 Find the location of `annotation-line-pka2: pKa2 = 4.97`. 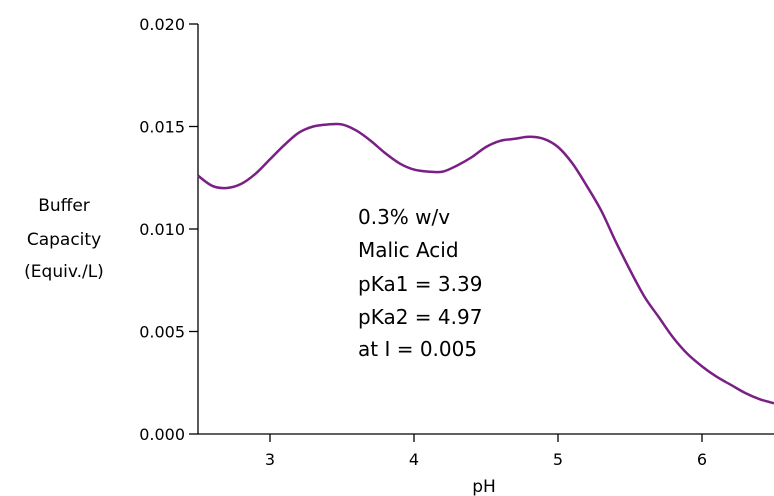

annotation-line-pka2: pKa2 = 4.97 is located at coordinates (420, 317).